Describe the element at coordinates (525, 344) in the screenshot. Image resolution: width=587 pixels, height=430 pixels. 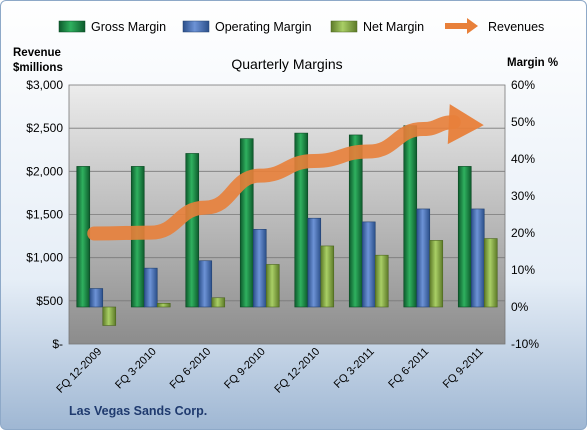
I see `right-tick-label: -10%` at that location.